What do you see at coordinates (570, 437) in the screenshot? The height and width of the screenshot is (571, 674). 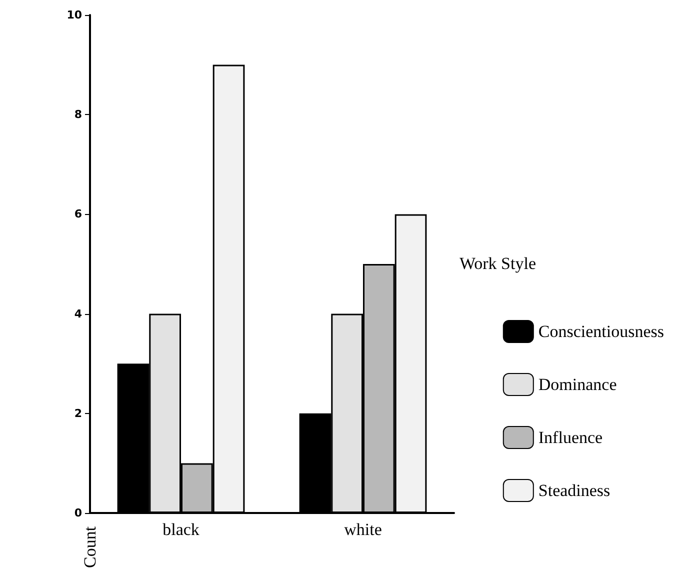 I see `legend-label: Influence` at bounding box center [570, 437].